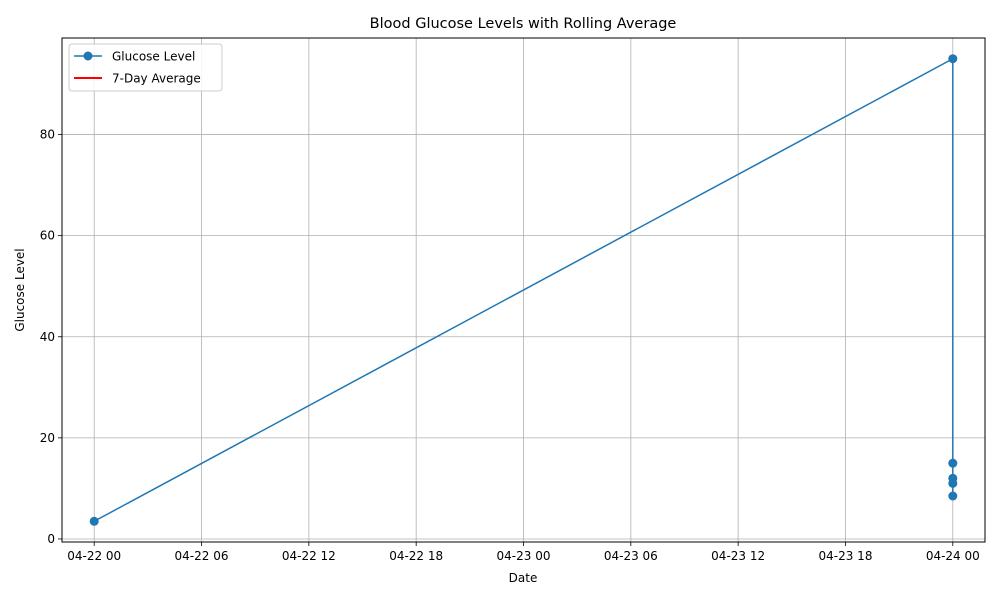  I want to click on legend-box, so click(145, 67).